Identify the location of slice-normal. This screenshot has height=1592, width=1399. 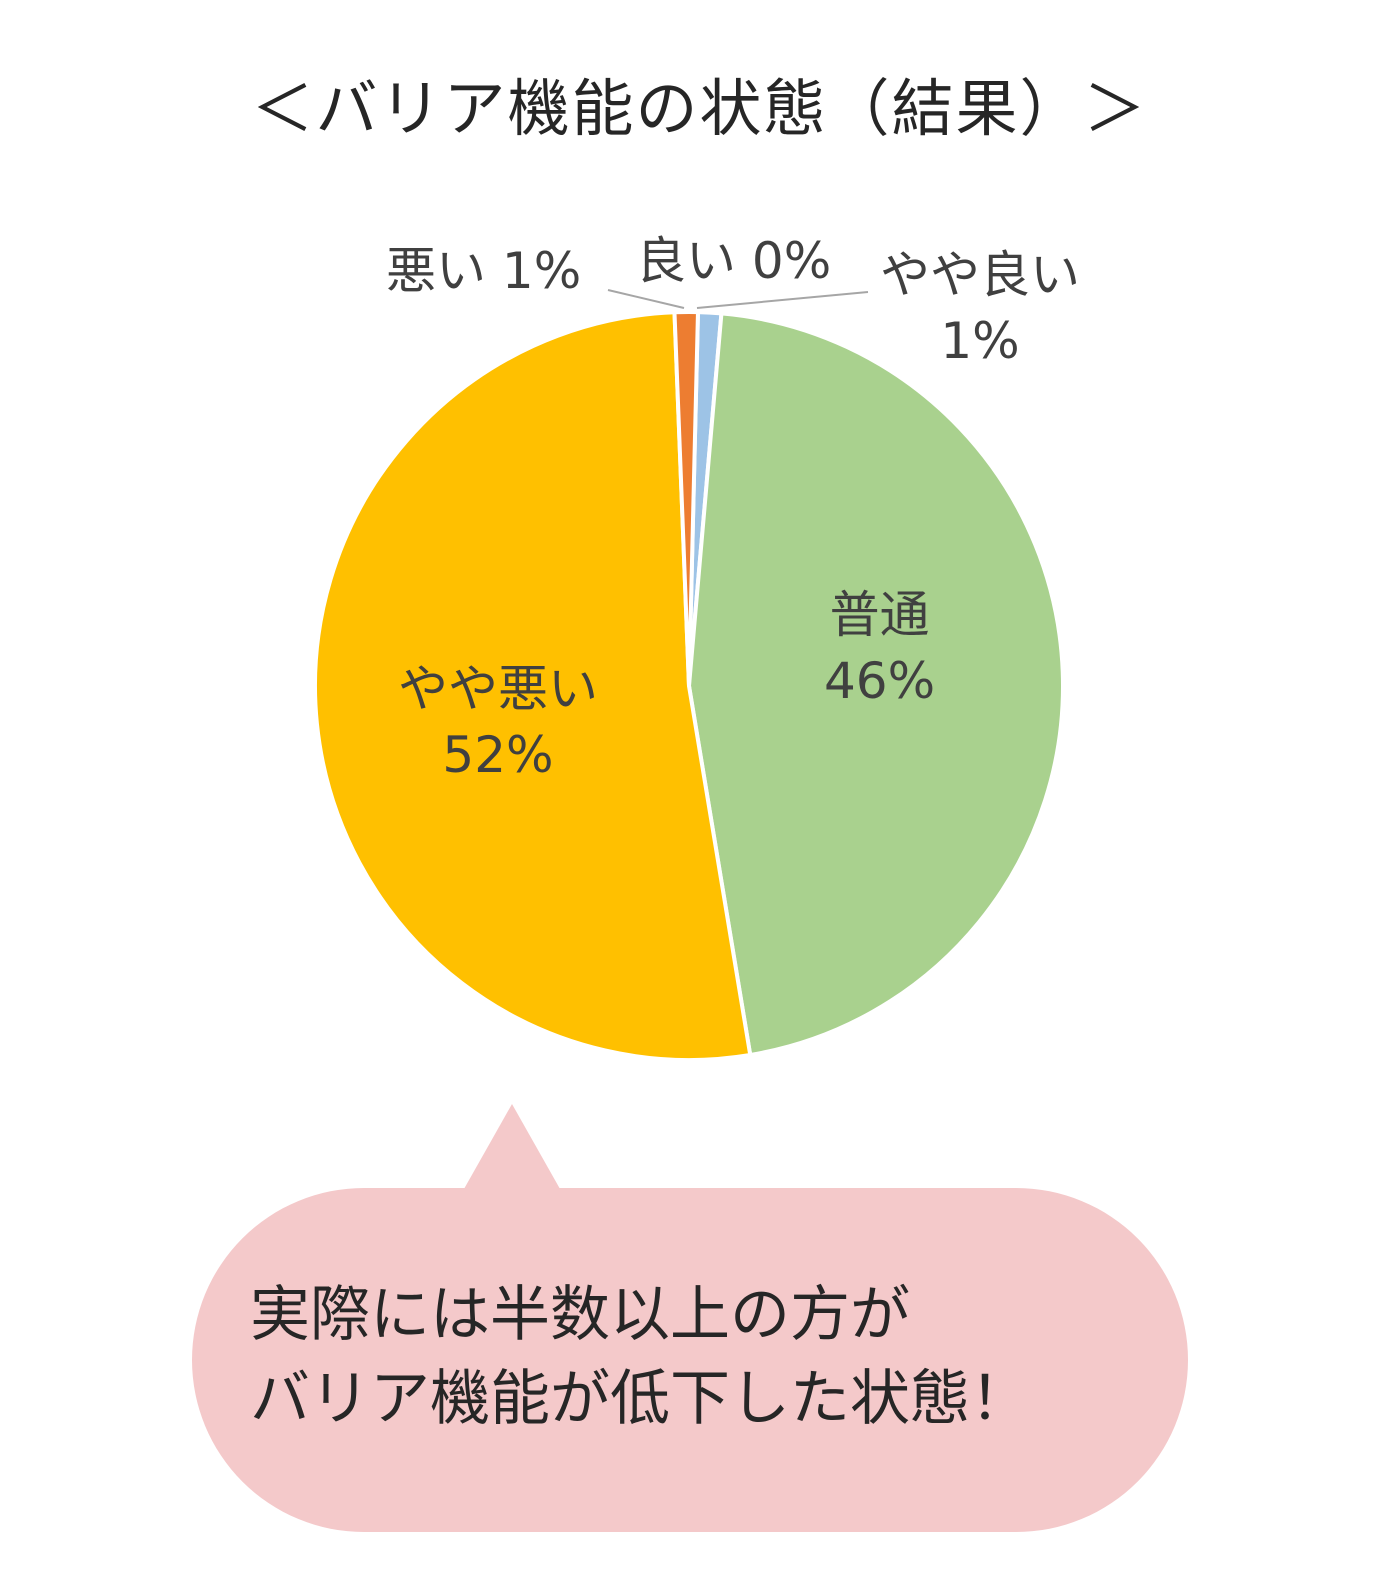
(875, 684).